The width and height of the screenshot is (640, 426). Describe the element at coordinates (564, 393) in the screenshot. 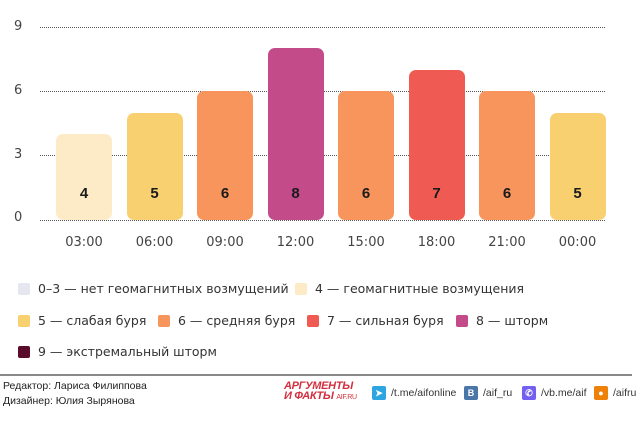

I see `social-label: /vb.me/aif` at that location.